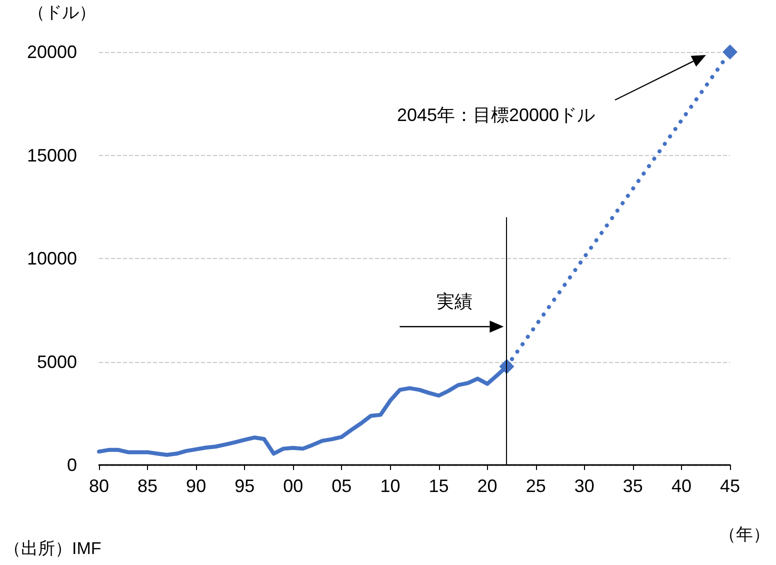 The height and width of the screenshot is (565, 776). Describe the element at coordinates (51, 258) in the screenshot. I see `y-tick-label: 10000` at that location.